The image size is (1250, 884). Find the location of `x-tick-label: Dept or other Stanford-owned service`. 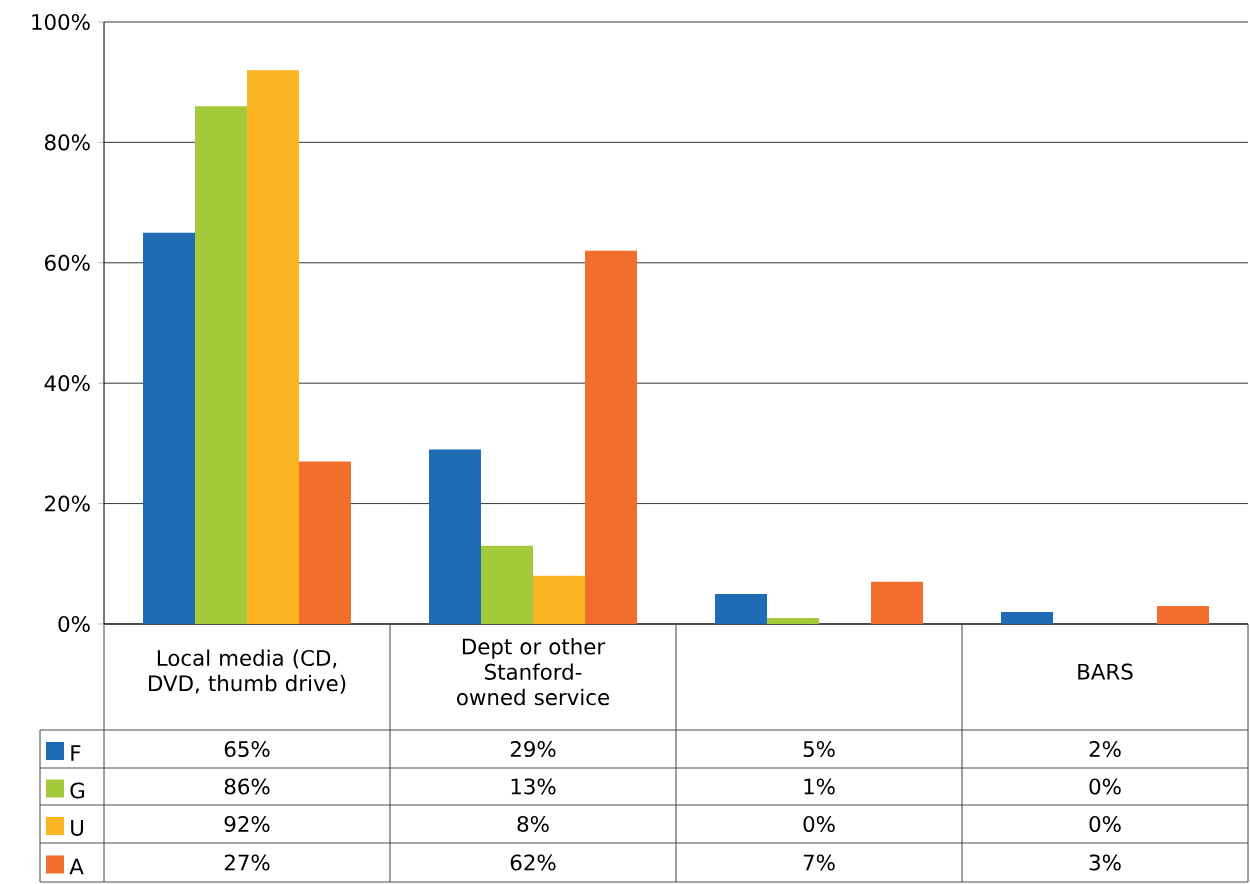

x-tick-label: Dept or other Stanford-owned service is located at coordinates (533, 672).